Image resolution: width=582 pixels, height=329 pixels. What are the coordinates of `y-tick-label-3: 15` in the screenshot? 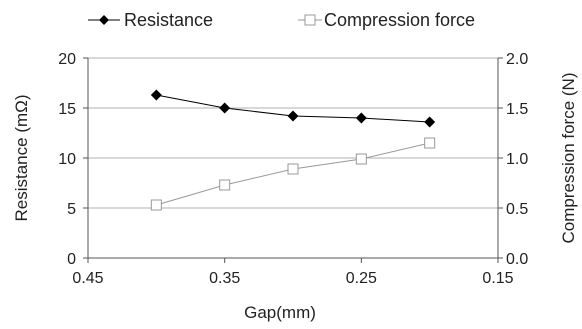 It's located at (67, 109).